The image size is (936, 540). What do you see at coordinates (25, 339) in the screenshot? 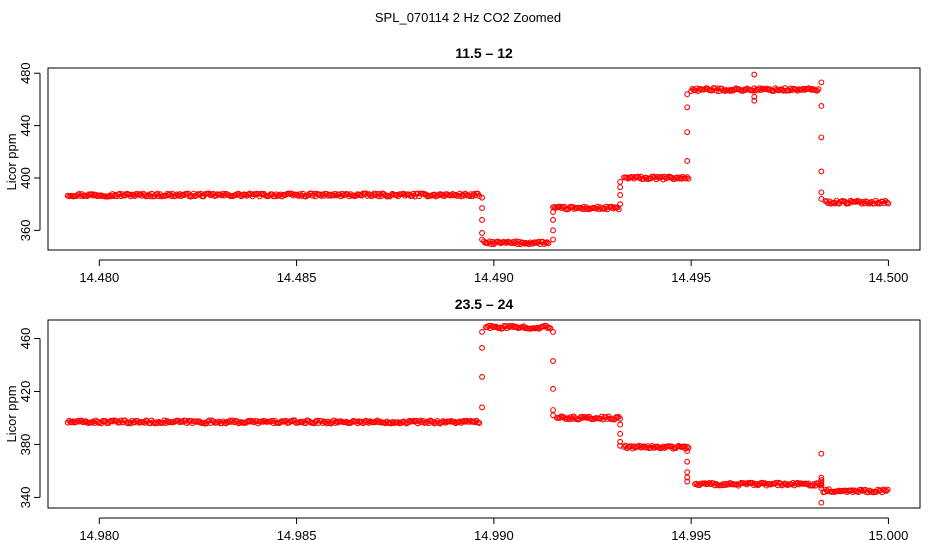
I see `y-tick-label: 460` at bounding box center [25, 339].